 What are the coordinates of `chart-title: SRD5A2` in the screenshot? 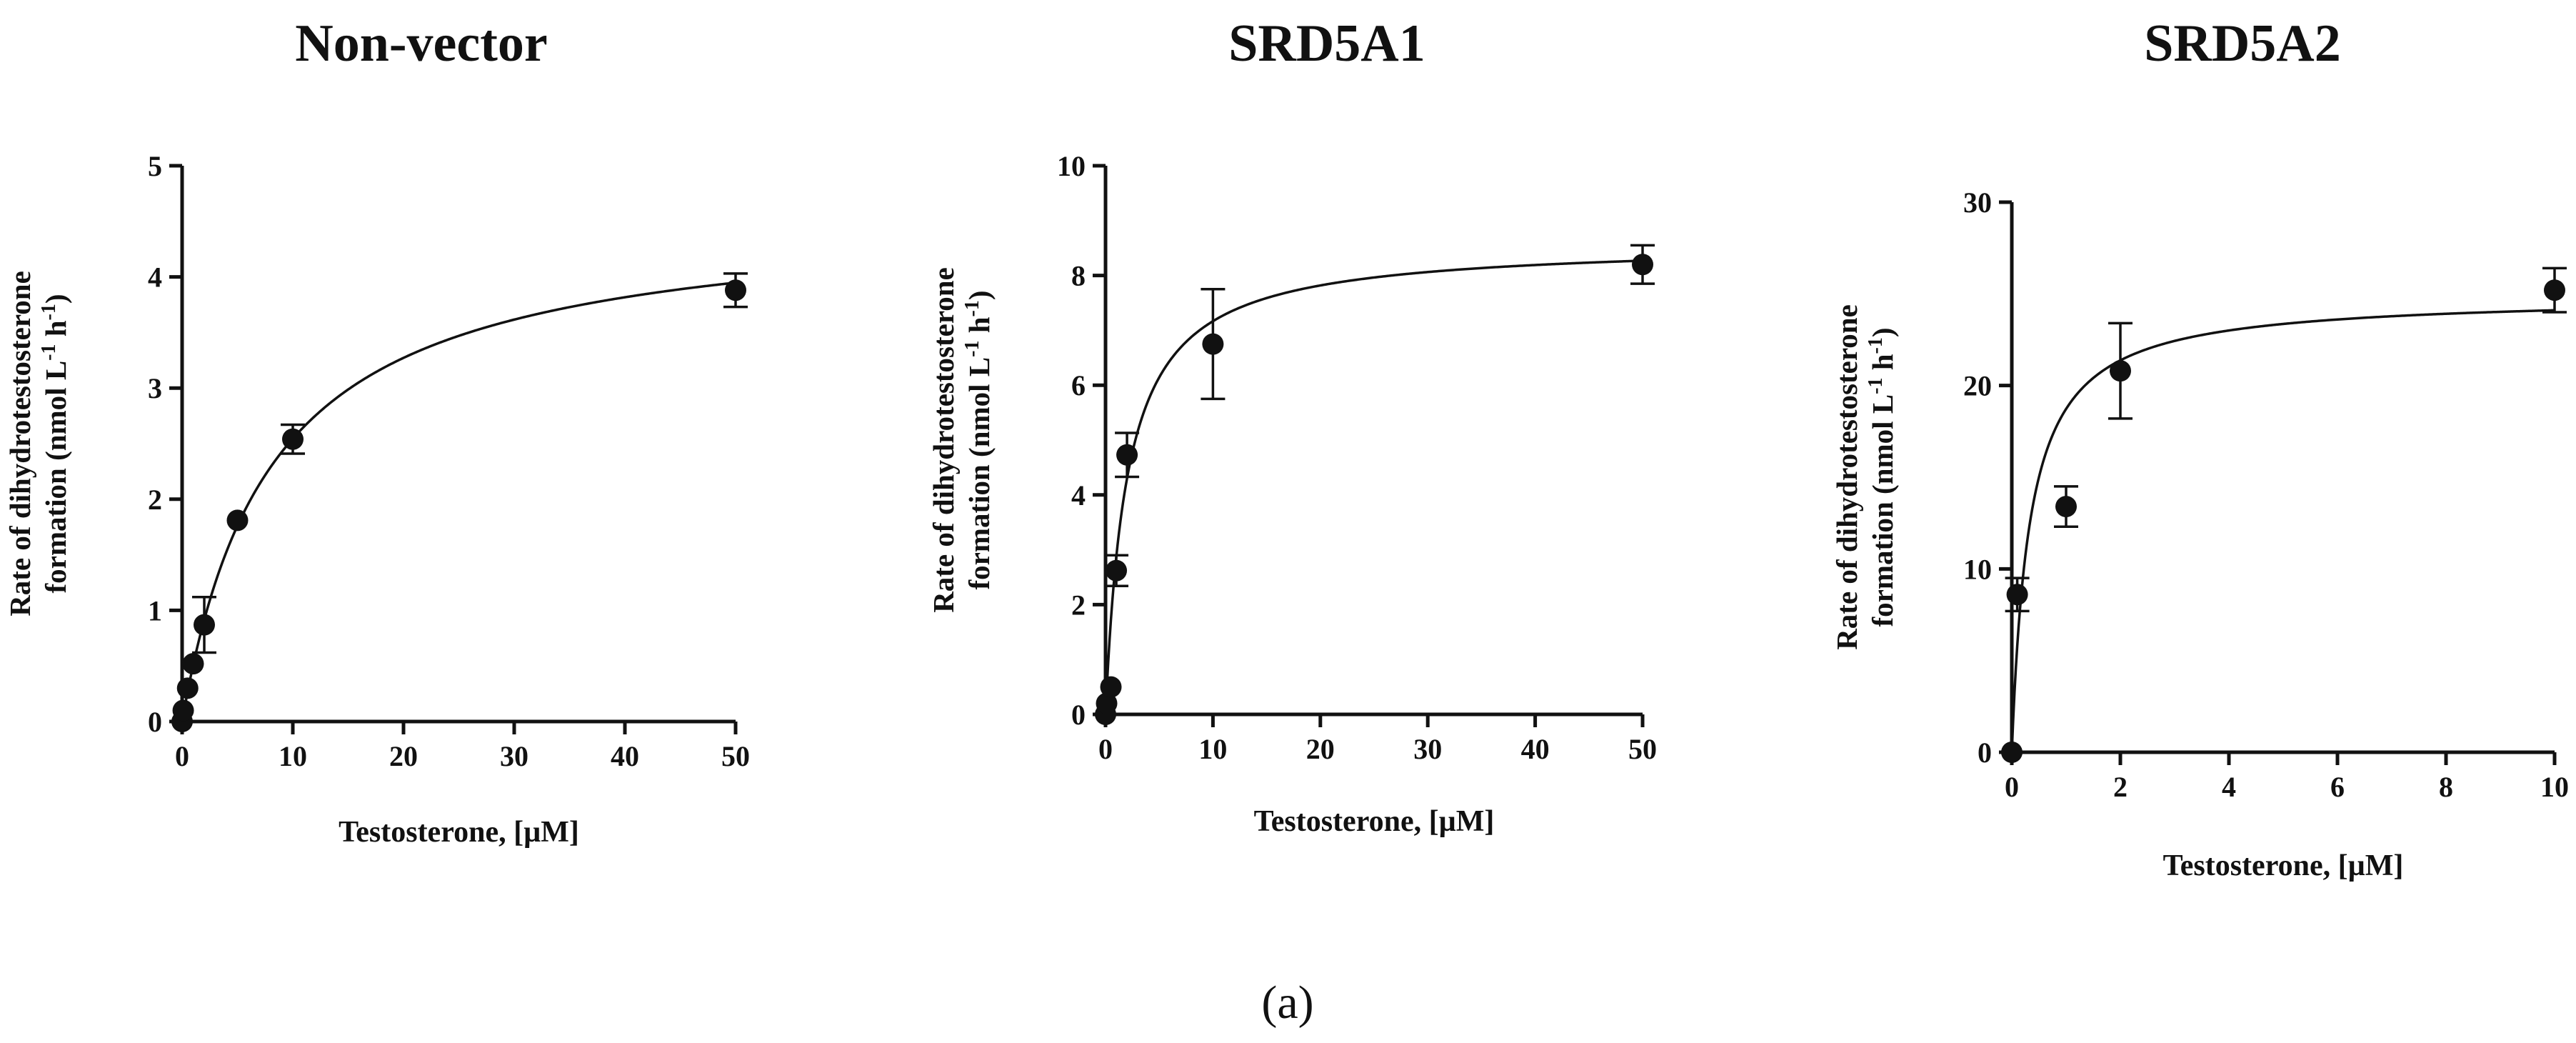 It's located at (2242, 43).